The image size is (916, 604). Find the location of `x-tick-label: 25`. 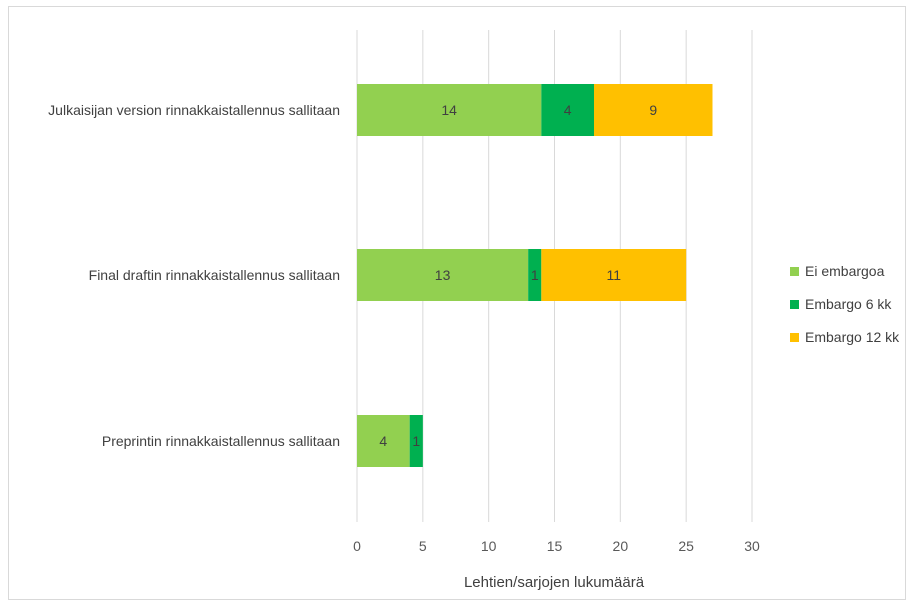

x-tick-label: 25 is located at coordinates (686, 546).